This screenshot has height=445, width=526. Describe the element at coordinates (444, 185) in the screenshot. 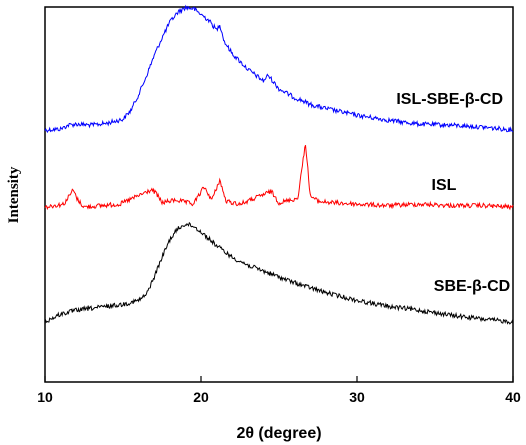

I see `series-label: ISL` at that location.